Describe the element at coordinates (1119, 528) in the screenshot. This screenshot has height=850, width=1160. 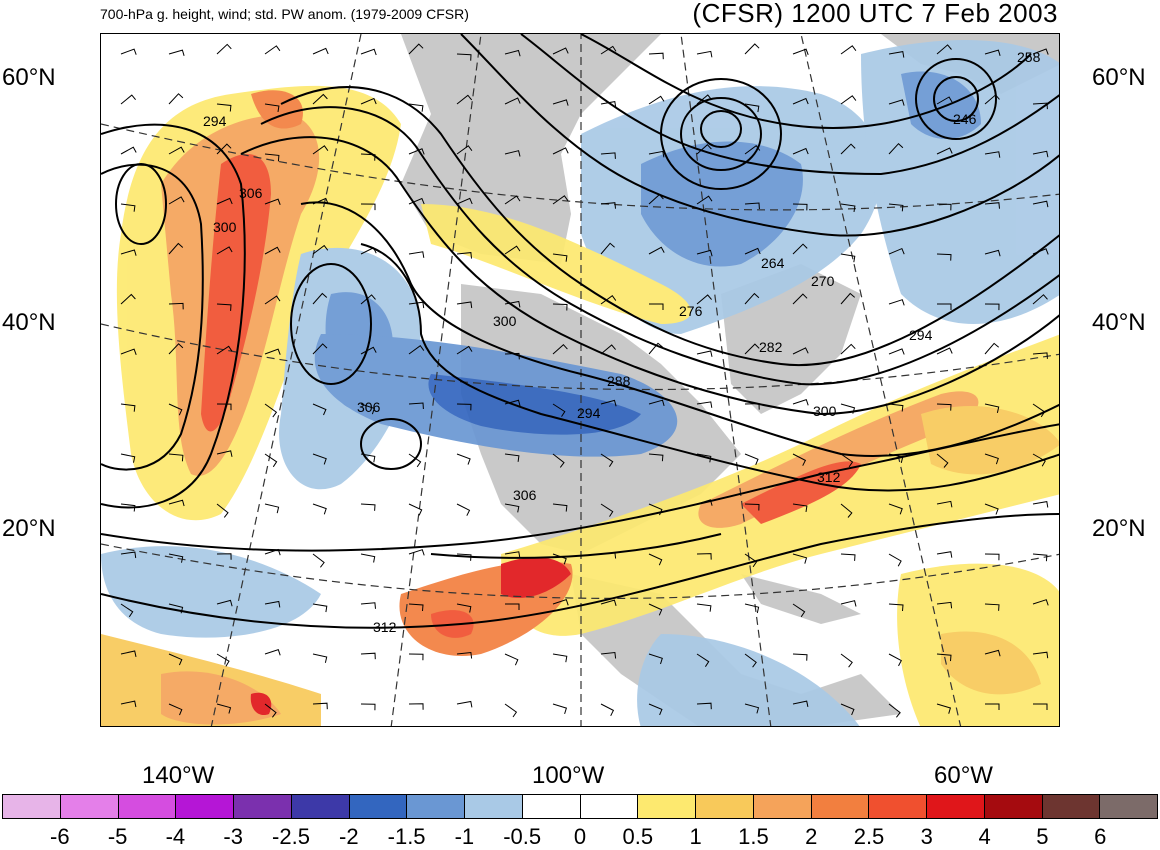
I see `lat-label-right-20n: 20°N` at that location.